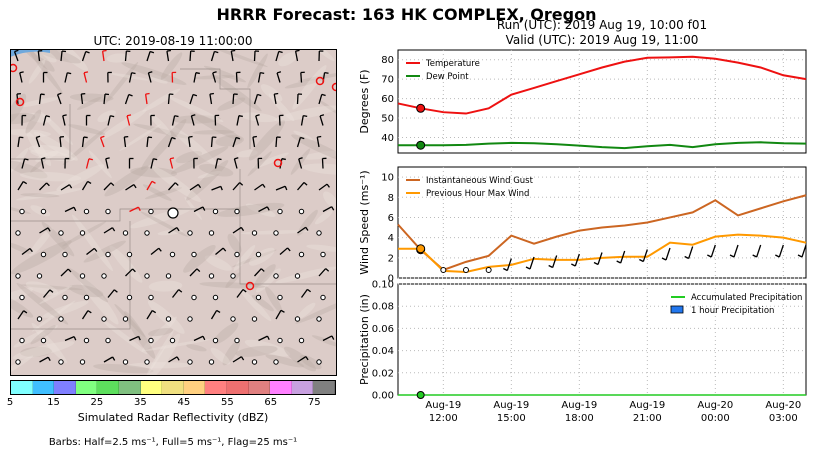 This screenshot has width=813, height=460. I want to click on y-axis-label: Degrees (F), so click(364, 101).